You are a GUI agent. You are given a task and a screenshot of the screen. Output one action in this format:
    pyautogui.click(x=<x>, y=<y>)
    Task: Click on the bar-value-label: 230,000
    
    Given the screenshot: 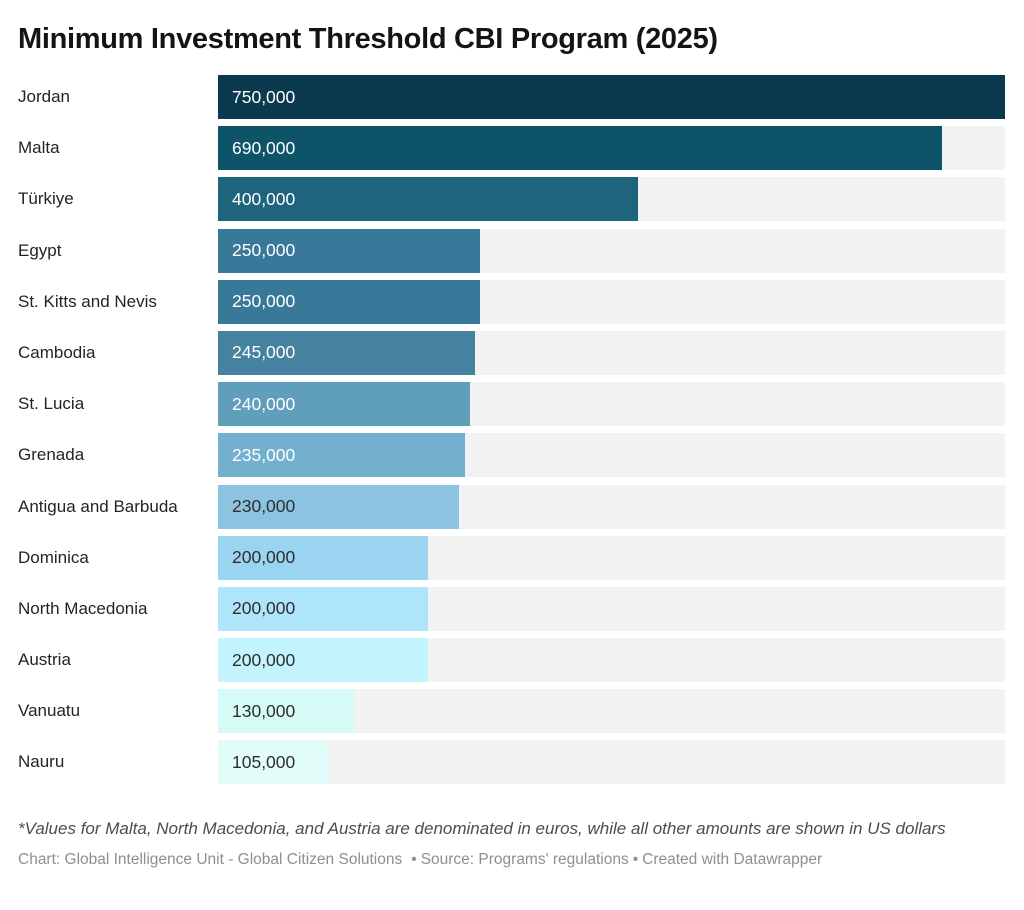 What is the action you would take?
    pyautogui.click(x=264, y=506)
    